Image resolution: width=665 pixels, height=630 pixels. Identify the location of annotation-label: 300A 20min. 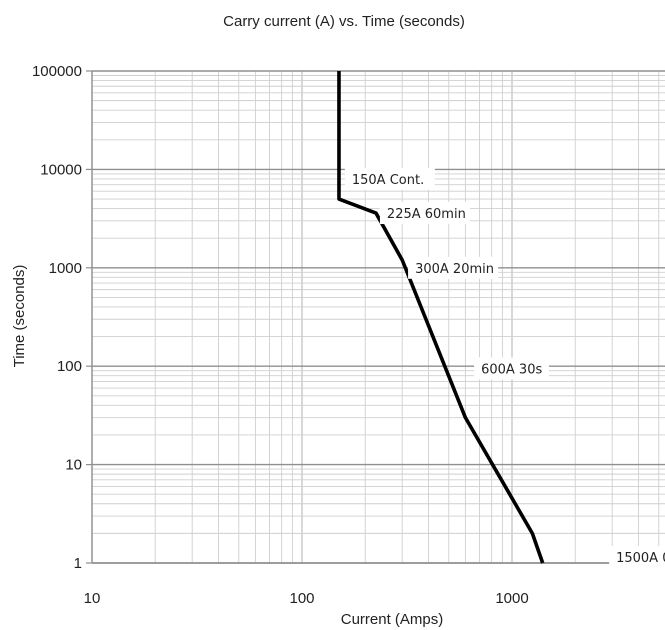
(454, 269).